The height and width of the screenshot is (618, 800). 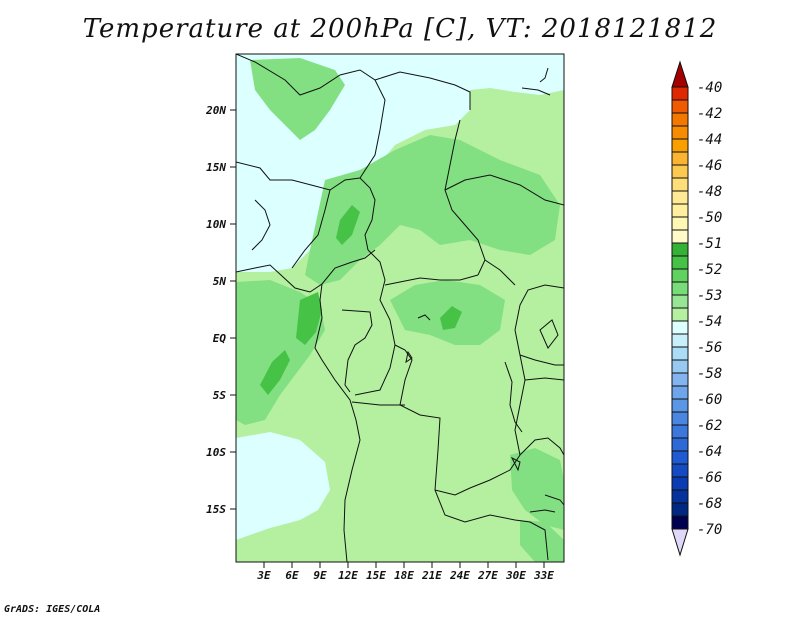 What do you see at coordinates (309, 318) in the screenshot?
I see `region-warmest-west` at bounding box center [309, 318].